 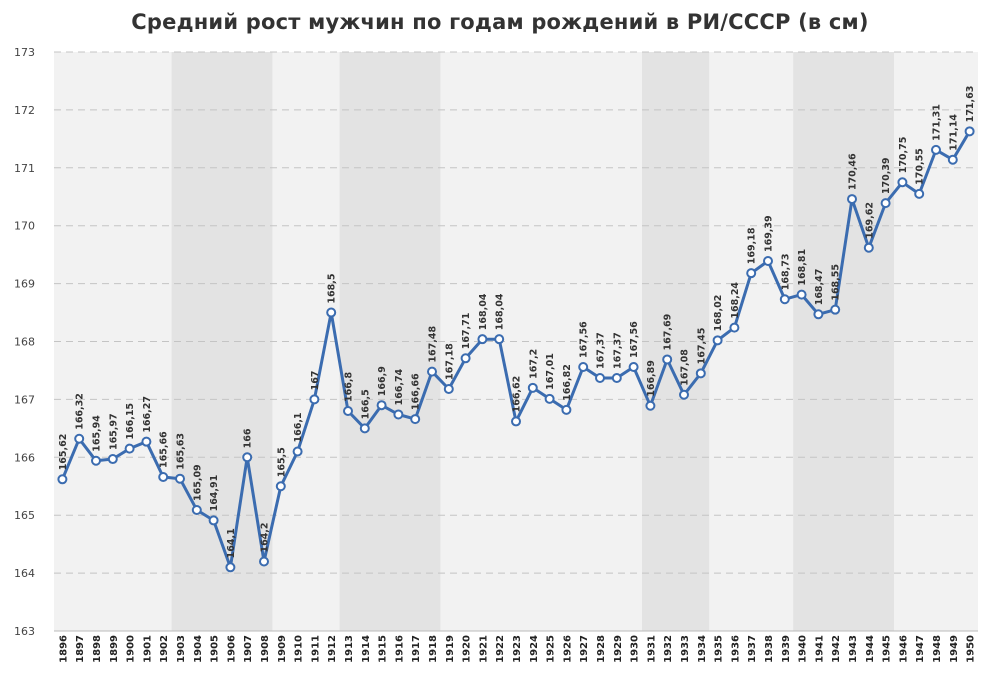 I want to click on y-tick-label: 173, so click(x=24, y=52).